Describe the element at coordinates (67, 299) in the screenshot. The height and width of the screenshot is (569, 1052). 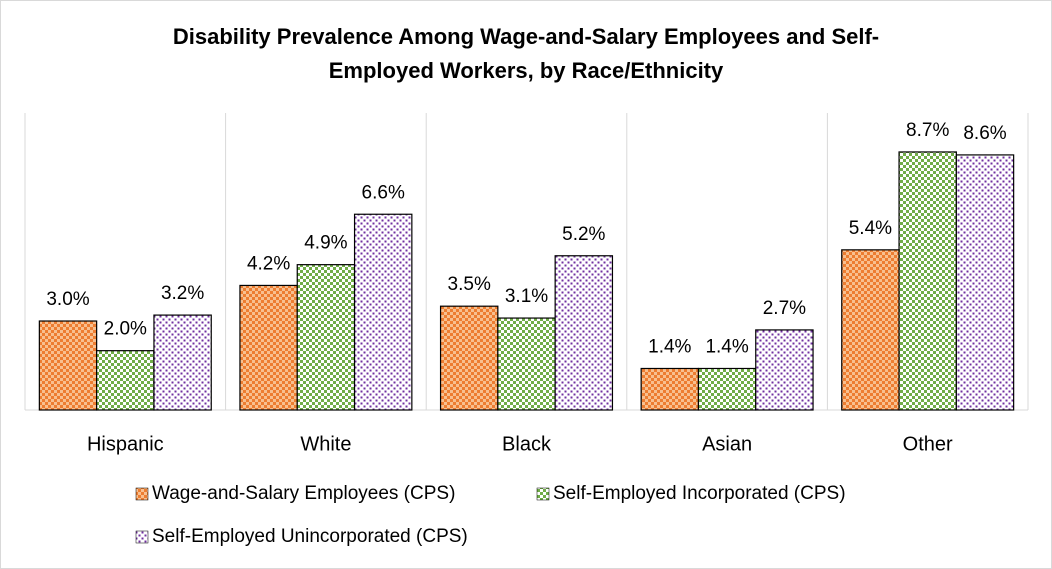
I see `value-label: 3.0%` at that location.